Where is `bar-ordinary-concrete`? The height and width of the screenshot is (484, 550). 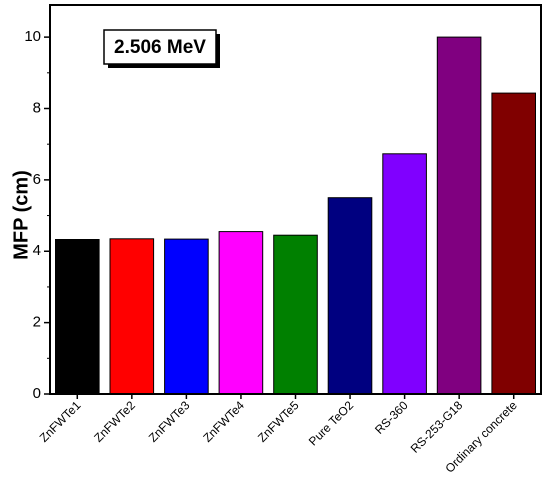 bar-ordinary-concrete is located at coordinates (513, 243).